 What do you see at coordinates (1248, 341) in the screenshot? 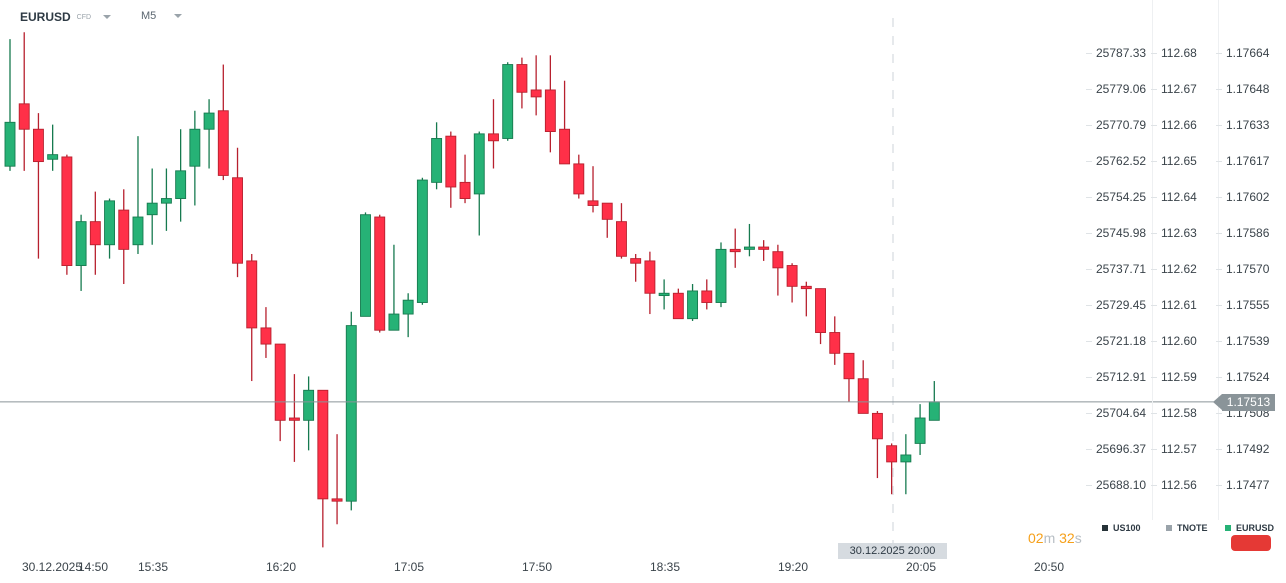
I see `axis-label-eurusd: 1.17539` at bounding box center [1248, 341].